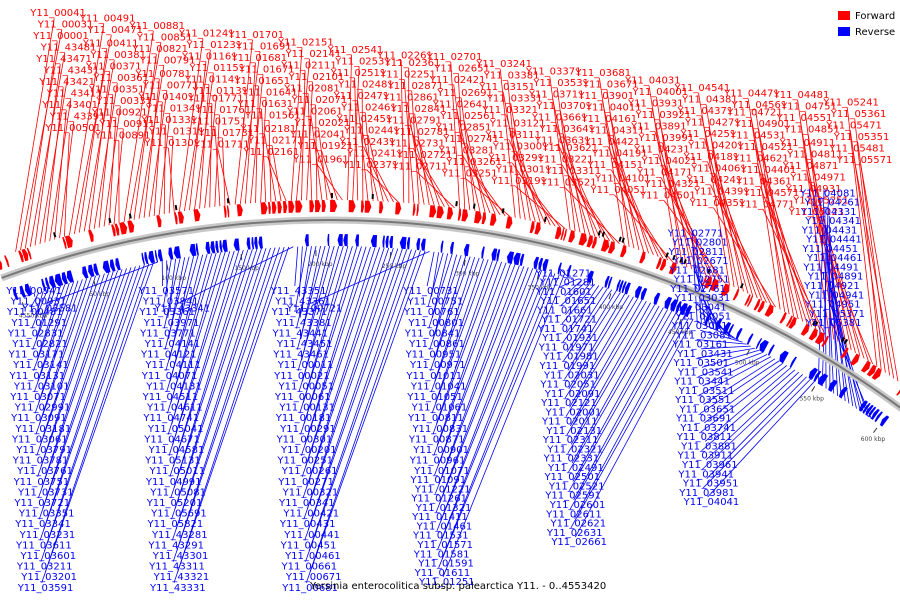 The height and width of the screenshot is (604, 900). I want to click on reverse-gene-label: Y11_05081, so click(177, 492).